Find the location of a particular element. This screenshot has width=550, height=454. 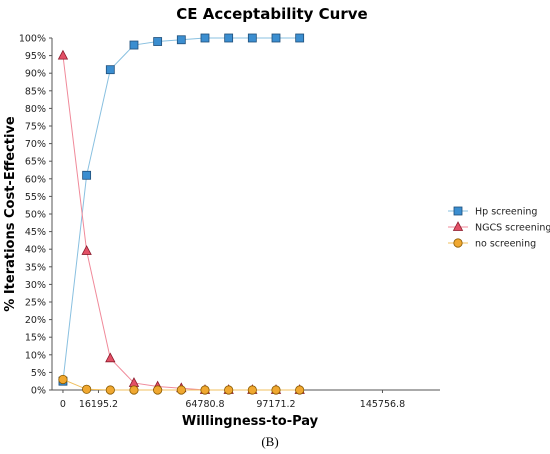

legend-item: no screening is located at coordinates (492, 244).